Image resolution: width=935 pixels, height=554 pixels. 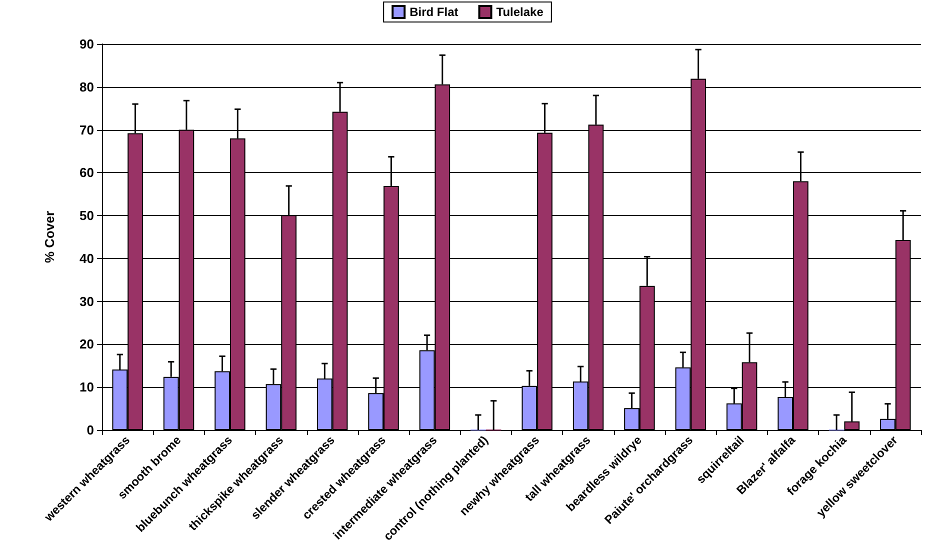 What do you see at coordinates (87, 387) in the screenshot?
I see `y-tick-label: 10` at bounding box center [87, 387].